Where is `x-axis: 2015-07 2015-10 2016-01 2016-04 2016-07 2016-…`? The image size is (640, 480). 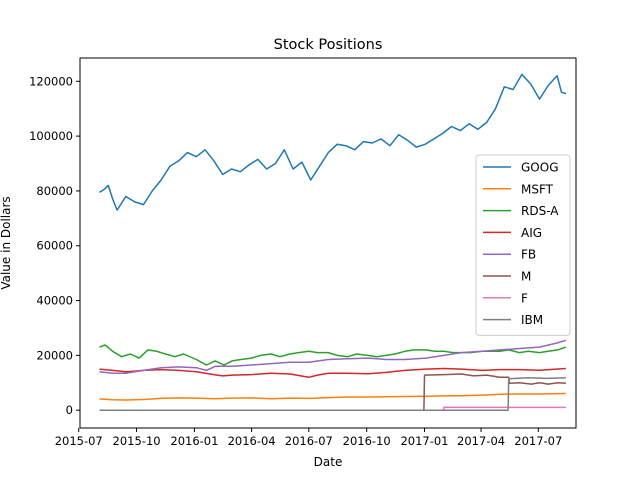
x-axis: 2015-07 2015-10 2016-01 2016-04 2016-07 2016-… is located at coordinates (308, 438).